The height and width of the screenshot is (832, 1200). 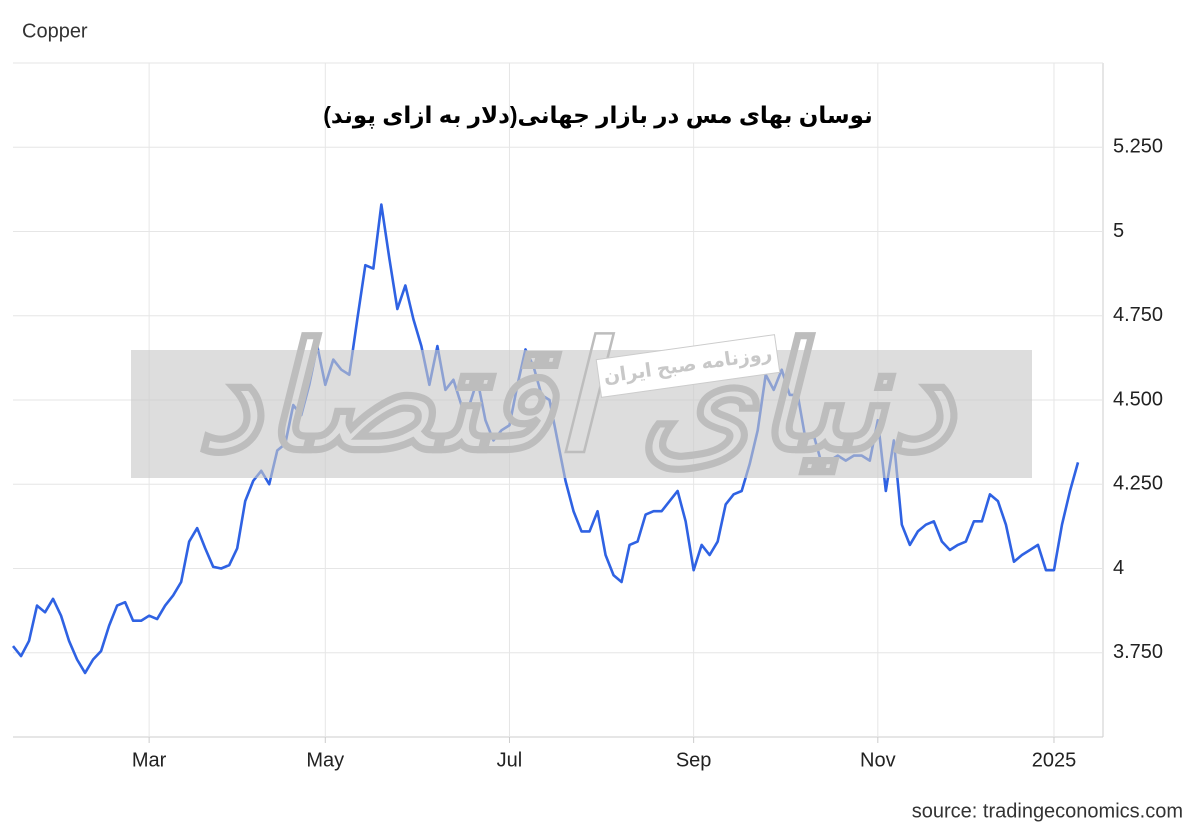 What do you see at coordinates (1054, 760) in the screenshot?
I see `x-tick-label: 2025` at bounding box center [1054, 760].